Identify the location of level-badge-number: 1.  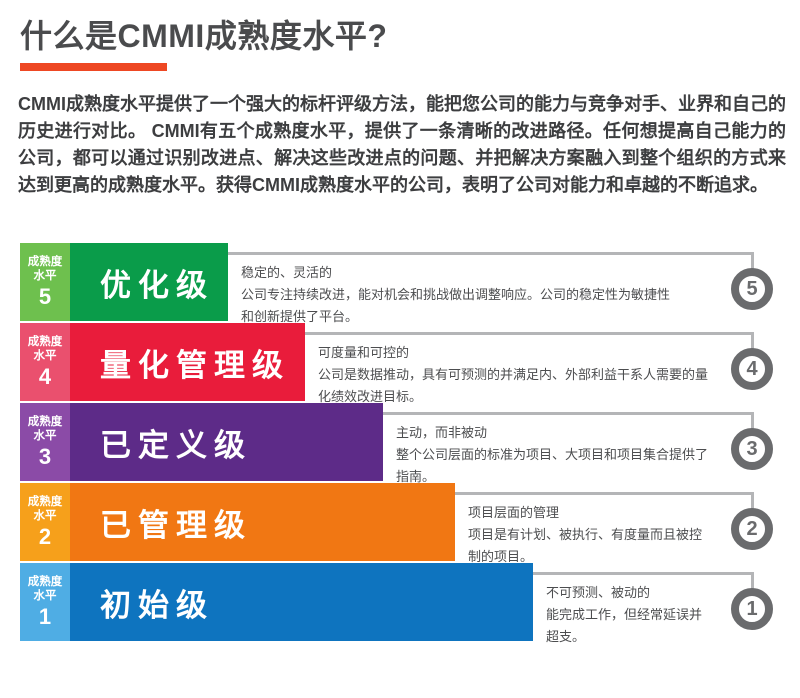
(752, 608).